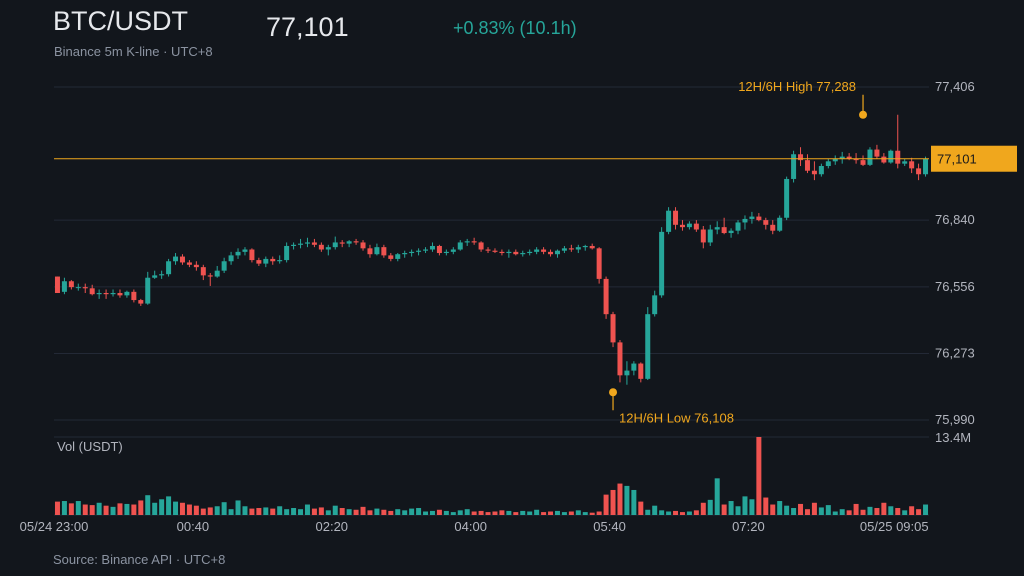 The image size is (1024, 576). Describe the element at coordinates (332, 526) in the screenshot. I see `x-tick-label: 02:20` at that location.